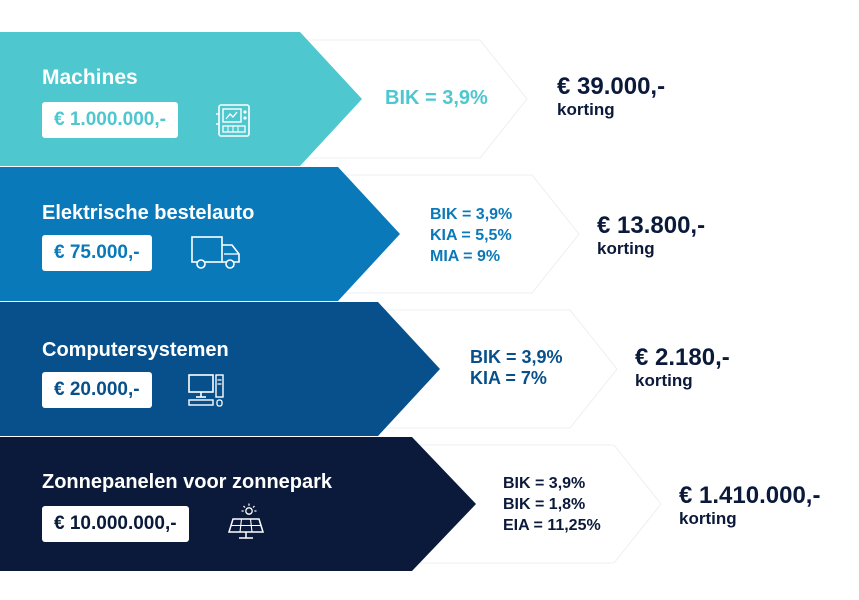 Image resolution: width=859 pixels, height=600 pixels. I want to click on machine-icon, so click(234, 123).